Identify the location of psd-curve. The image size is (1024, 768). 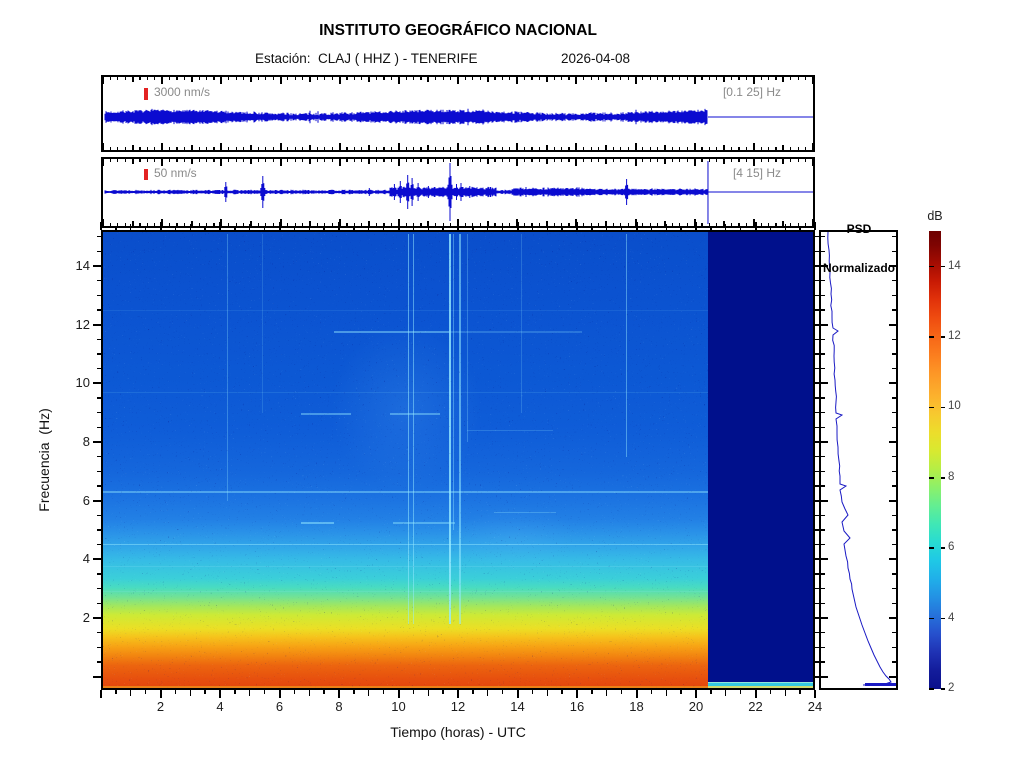
(861, 459).